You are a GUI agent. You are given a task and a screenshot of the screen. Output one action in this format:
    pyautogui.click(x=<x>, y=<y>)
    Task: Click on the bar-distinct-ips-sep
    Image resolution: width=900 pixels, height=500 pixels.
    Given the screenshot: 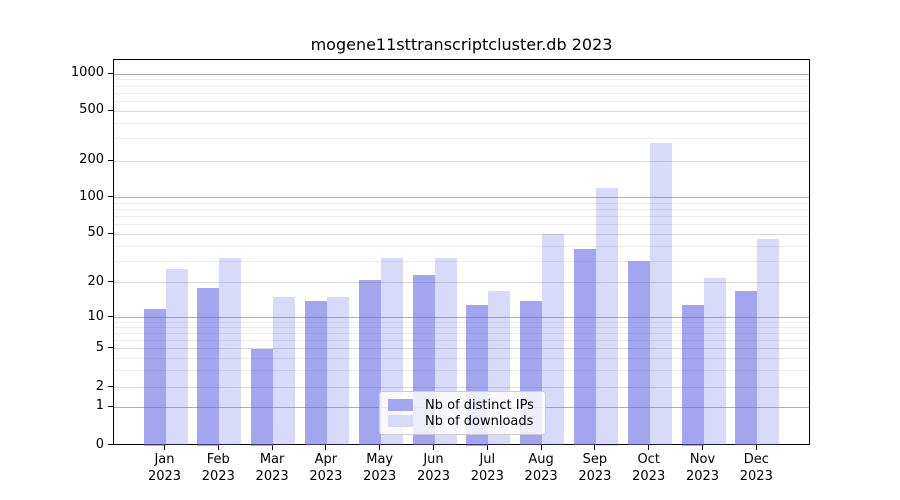 What is the action you would take?
    pyautogui.click(x=584, y=347)
    